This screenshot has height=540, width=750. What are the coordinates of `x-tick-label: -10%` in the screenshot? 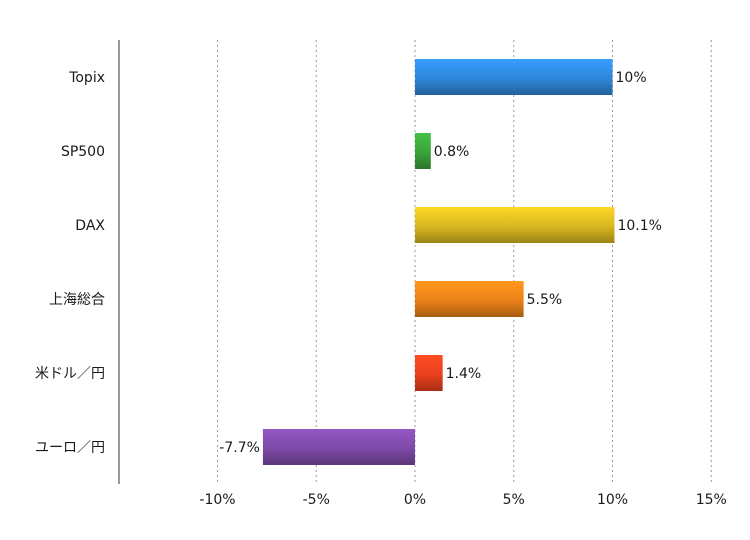 It's located at (217, 500).